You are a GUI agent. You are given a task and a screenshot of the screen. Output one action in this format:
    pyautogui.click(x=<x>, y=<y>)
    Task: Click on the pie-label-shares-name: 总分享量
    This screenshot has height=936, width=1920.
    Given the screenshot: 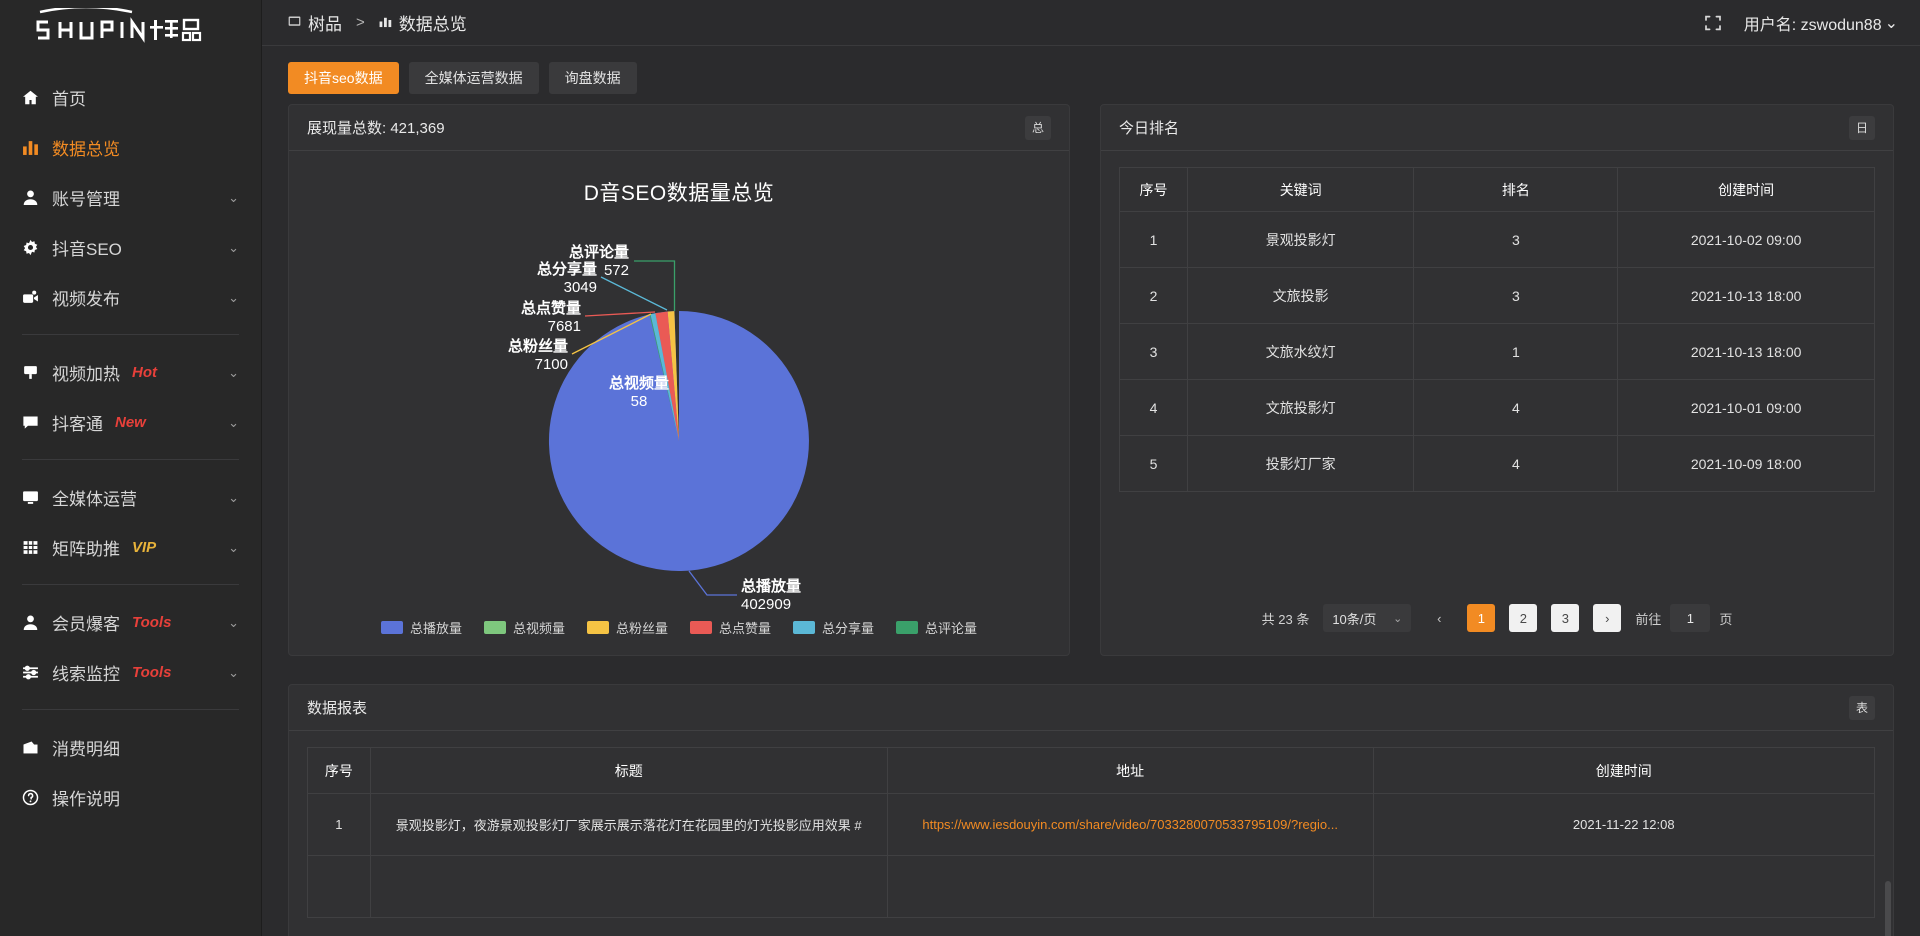 What is the action you would take?
    pyautogui.click(x=567, y=269)
    